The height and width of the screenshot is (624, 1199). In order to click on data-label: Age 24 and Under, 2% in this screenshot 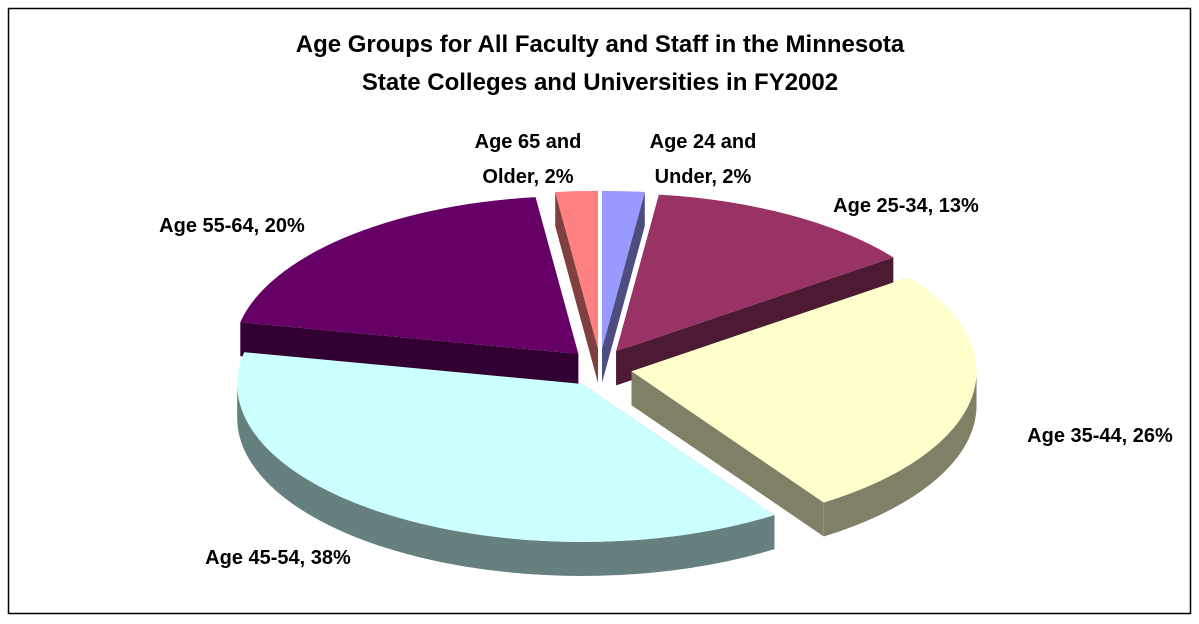, I will do `click(703, 159)`.